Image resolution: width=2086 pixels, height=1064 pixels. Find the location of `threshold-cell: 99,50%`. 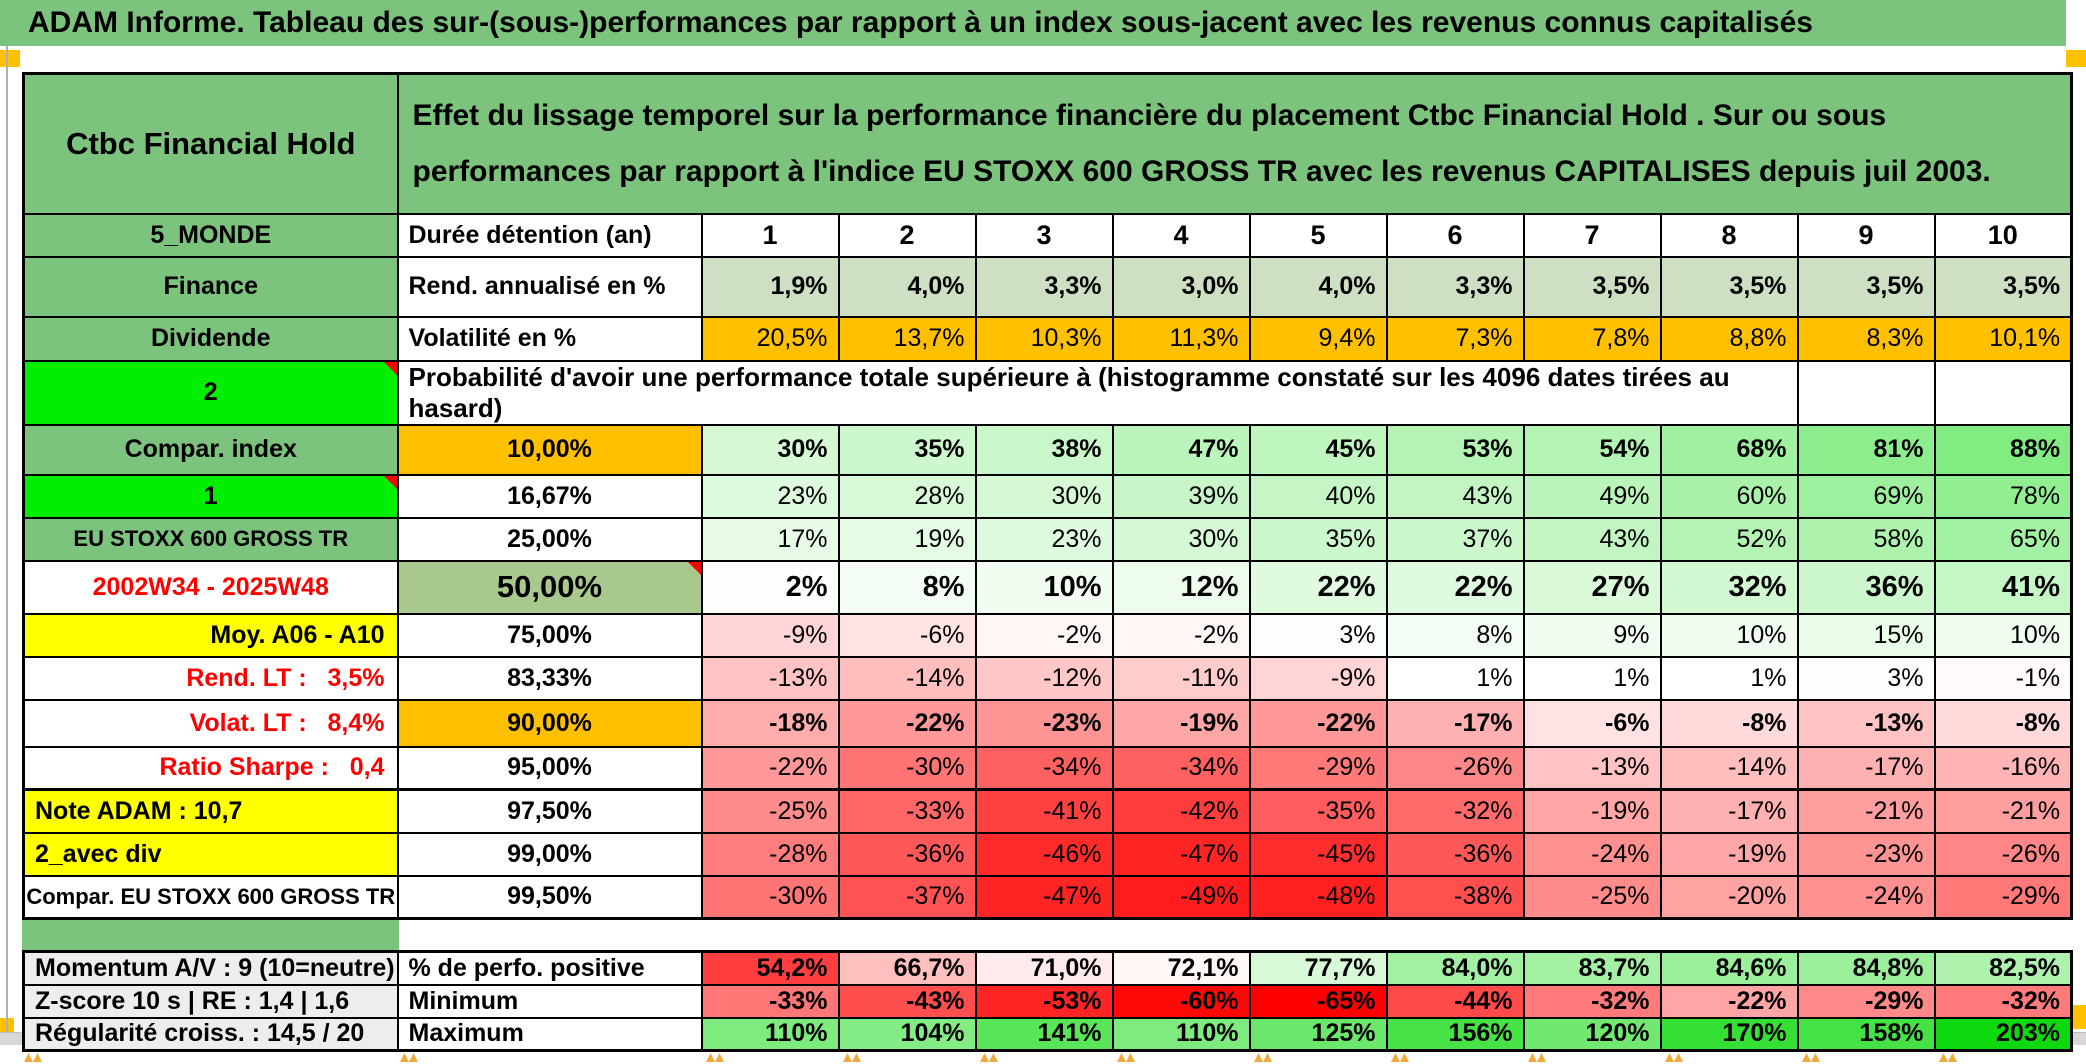

threshold-cell: 99,50% is located at coordinates (549, 897).